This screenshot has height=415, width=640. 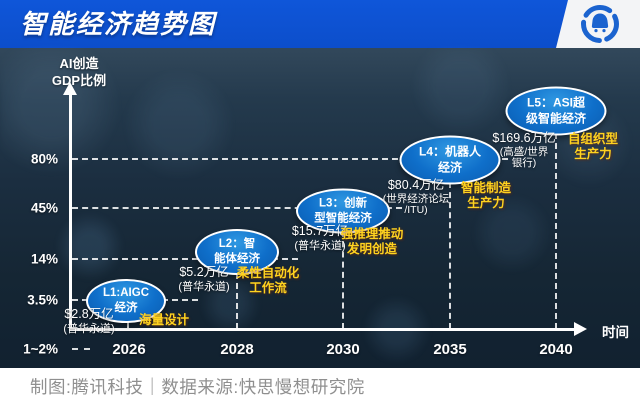 What do you see at coordinates (343, 211) in the screenshot?
I see `node-l3-ellipse: L3：创新 型智能经济` at bounding box center [343, 211].